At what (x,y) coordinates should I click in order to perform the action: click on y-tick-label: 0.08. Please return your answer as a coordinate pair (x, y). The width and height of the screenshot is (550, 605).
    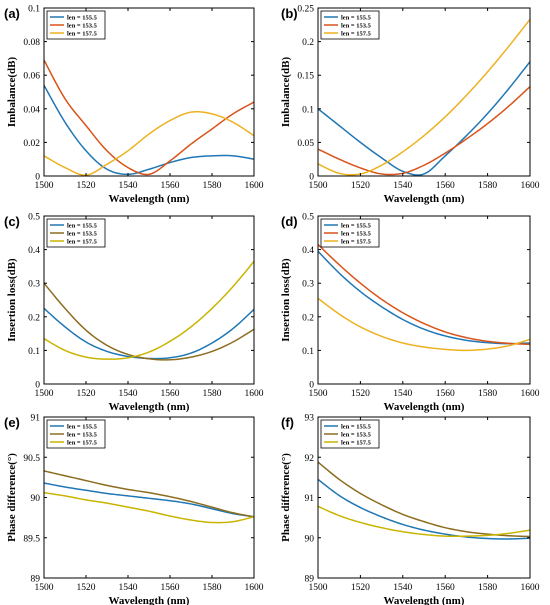
    Looking at the image, I should click on (31, 43).